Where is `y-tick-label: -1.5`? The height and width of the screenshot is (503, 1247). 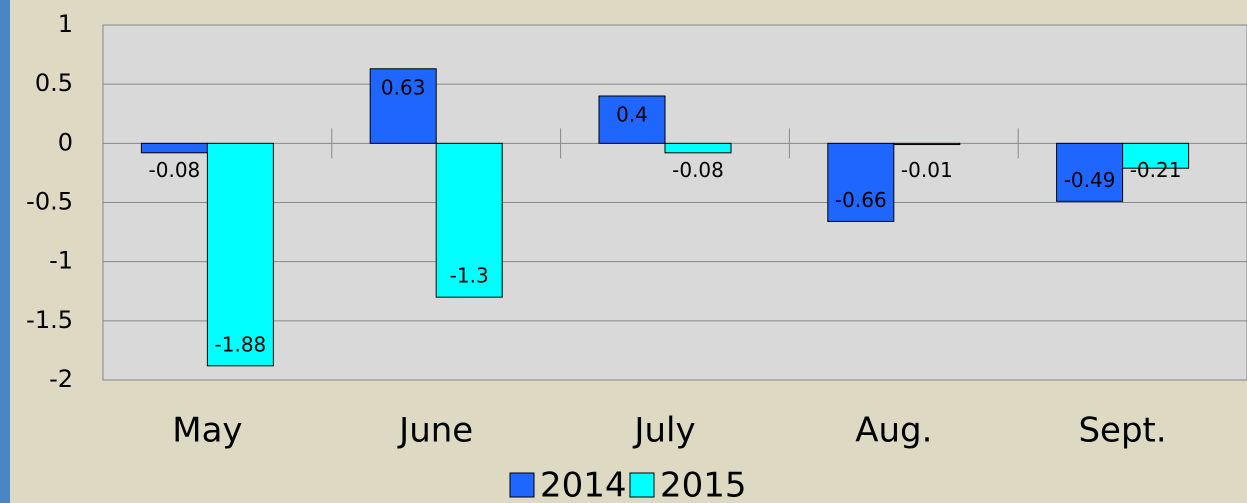 y-tick-label: -1.5 is located at coordinates (49, 320).